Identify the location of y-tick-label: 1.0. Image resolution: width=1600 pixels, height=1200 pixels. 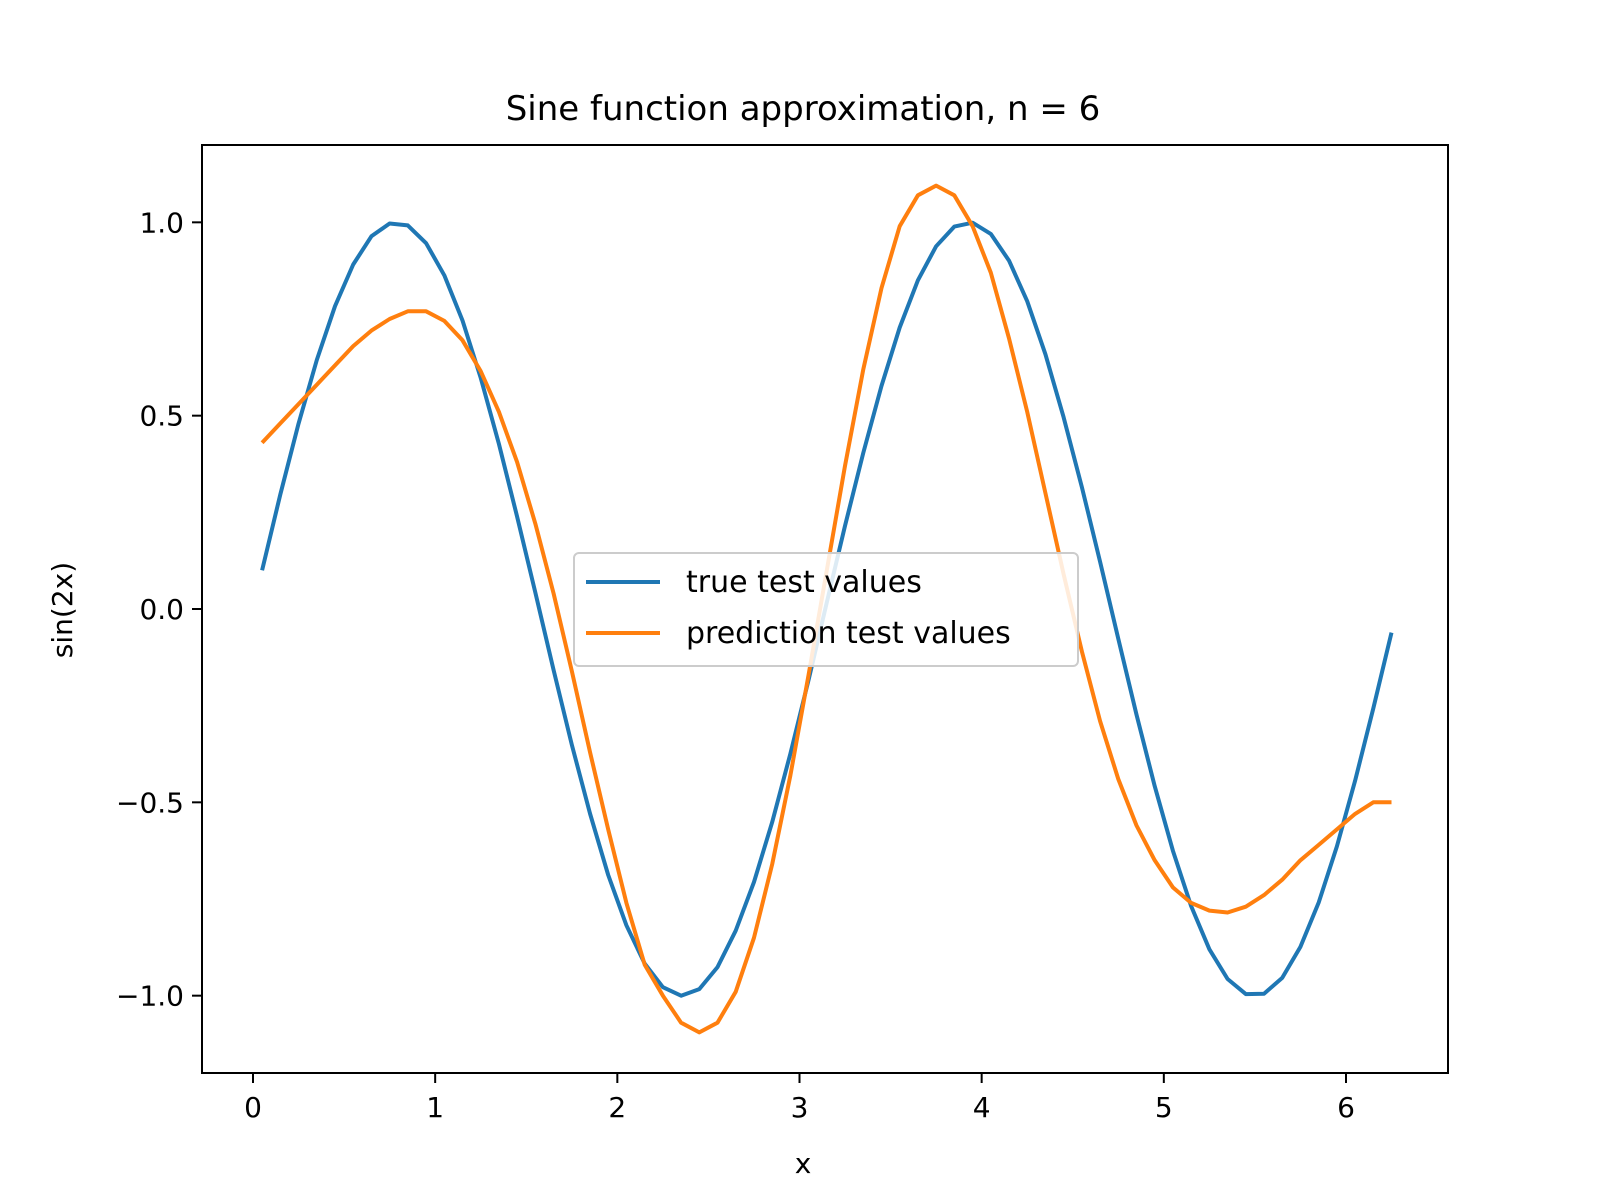
(161, 222).